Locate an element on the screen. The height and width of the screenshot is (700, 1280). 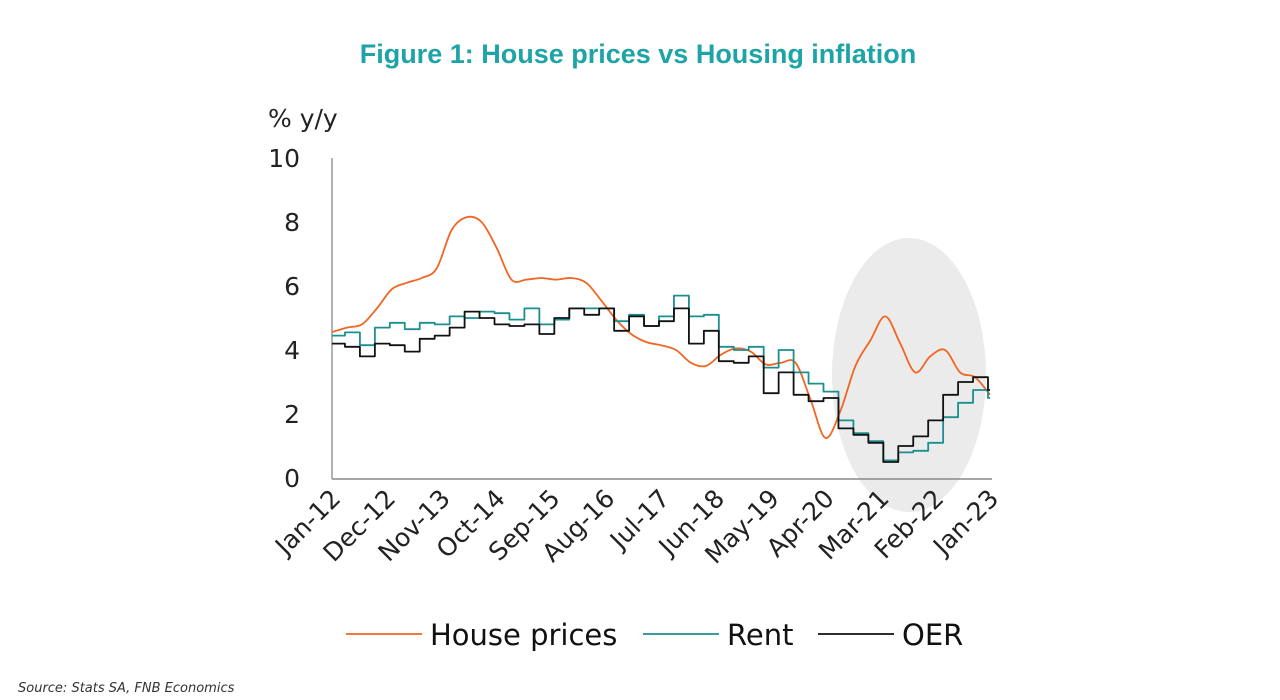
legend-label: Rent is located at coordinates (760, 635).